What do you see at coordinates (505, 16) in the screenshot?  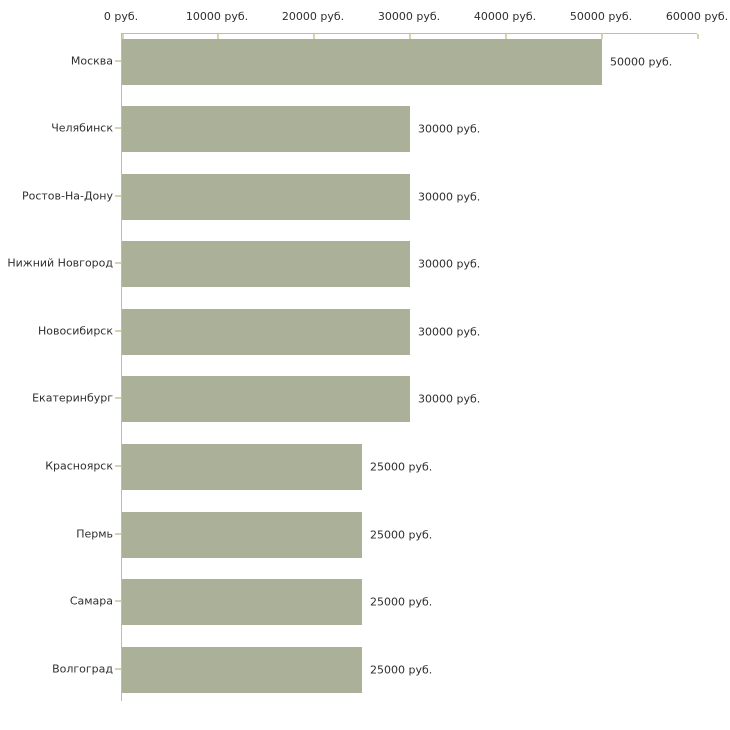 I see `x-axis-tick-label: 40000 руб.` at bounding box center [505, 16].